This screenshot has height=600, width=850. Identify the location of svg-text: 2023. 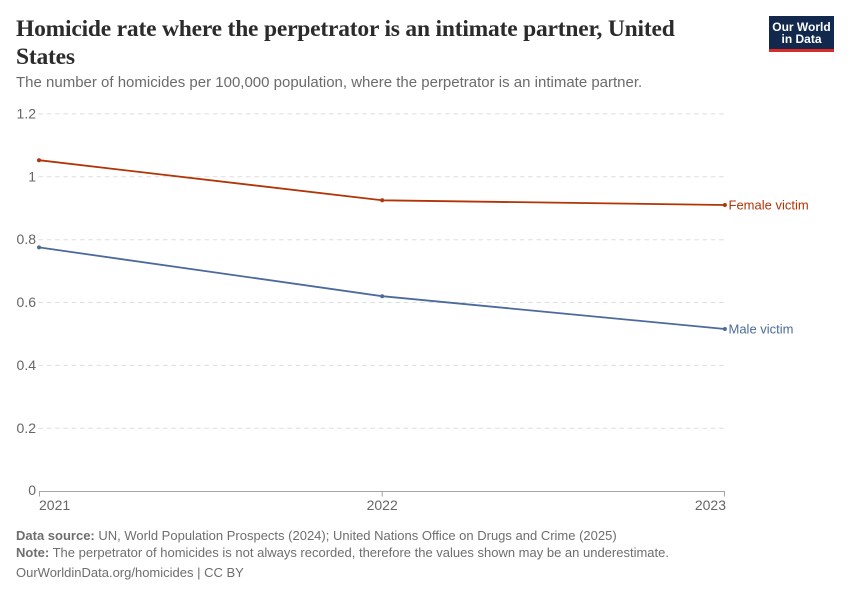
(710, 505).